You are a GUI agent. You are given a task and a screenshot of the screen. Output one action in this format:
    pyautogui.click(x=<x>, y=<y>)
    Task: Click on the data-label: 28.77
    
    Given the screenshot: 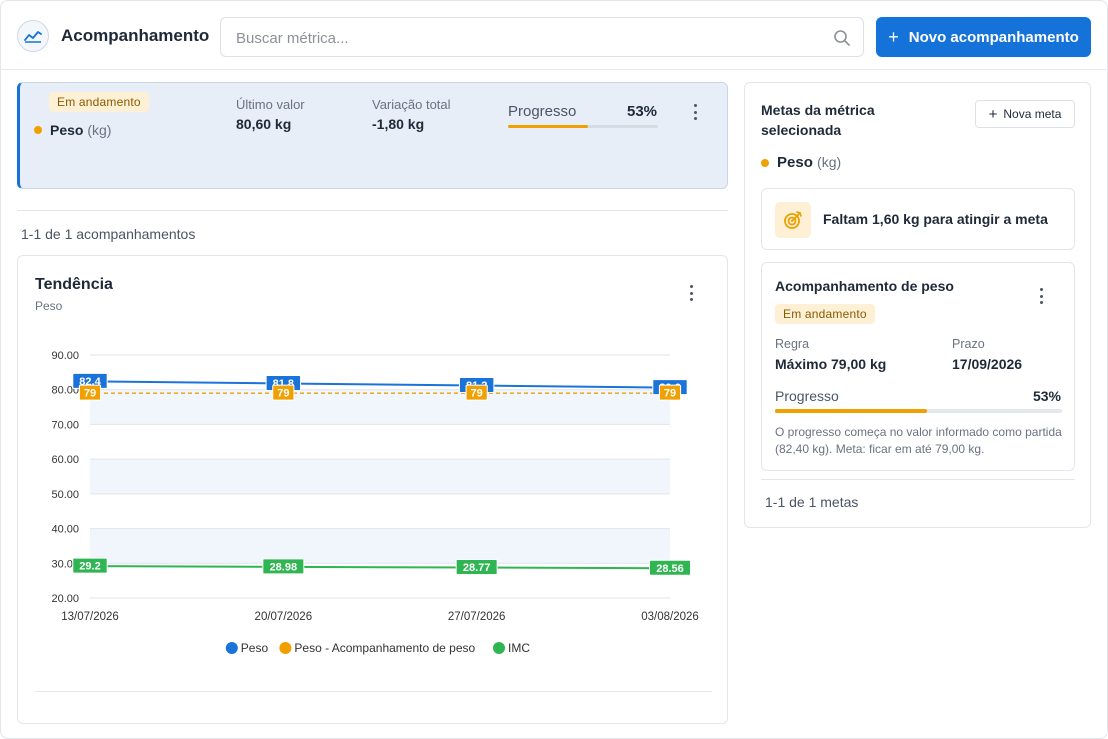 What is the action you would take?
    pyautogui.click(x=477, y=568)
    